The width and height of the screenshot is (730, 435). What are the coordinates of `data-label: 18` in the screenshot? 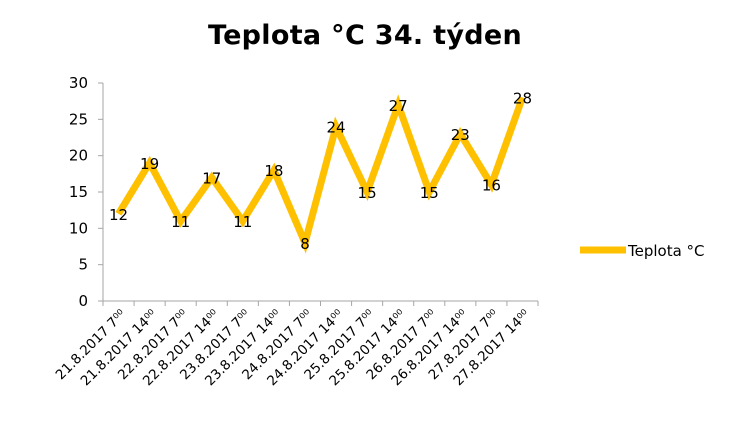 It's located at (273, 171).